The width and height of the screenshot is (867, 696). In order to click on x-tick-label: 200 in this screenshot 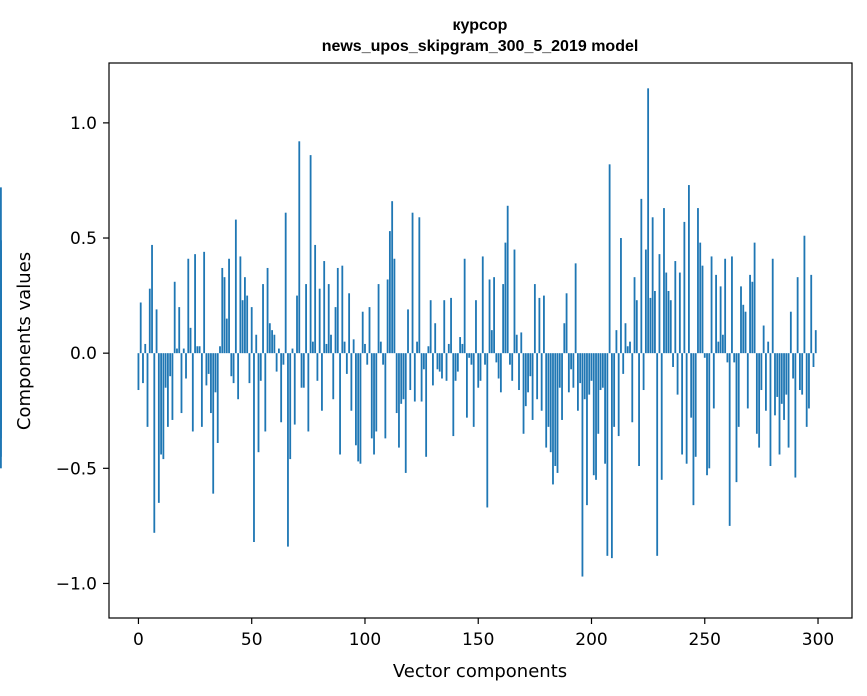, I will do `click(591, 640)`.